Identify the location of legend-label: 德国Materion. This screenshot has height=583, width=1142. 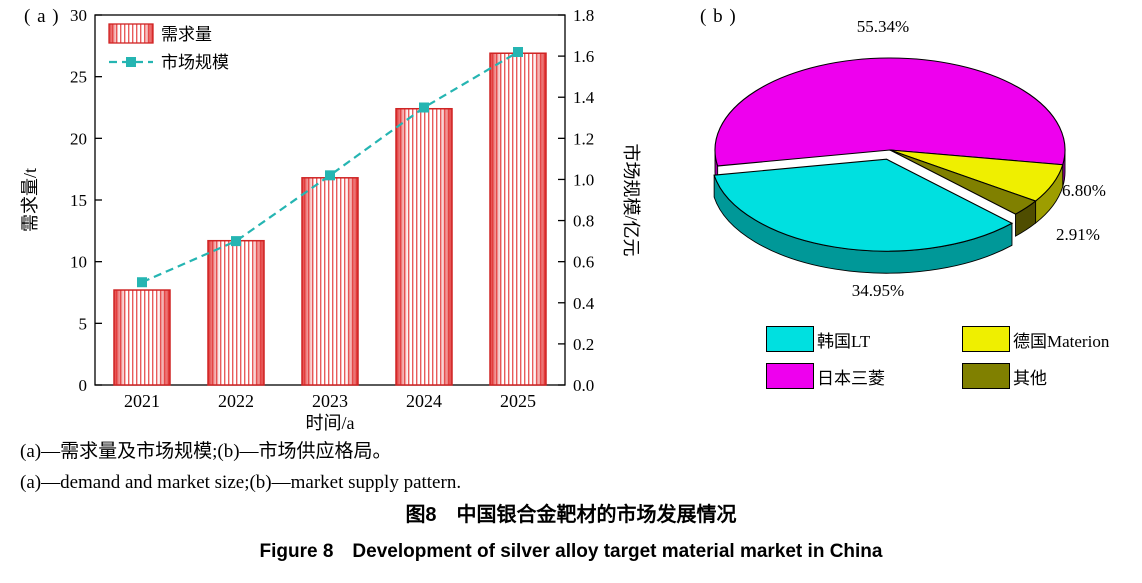
(1061, 341).